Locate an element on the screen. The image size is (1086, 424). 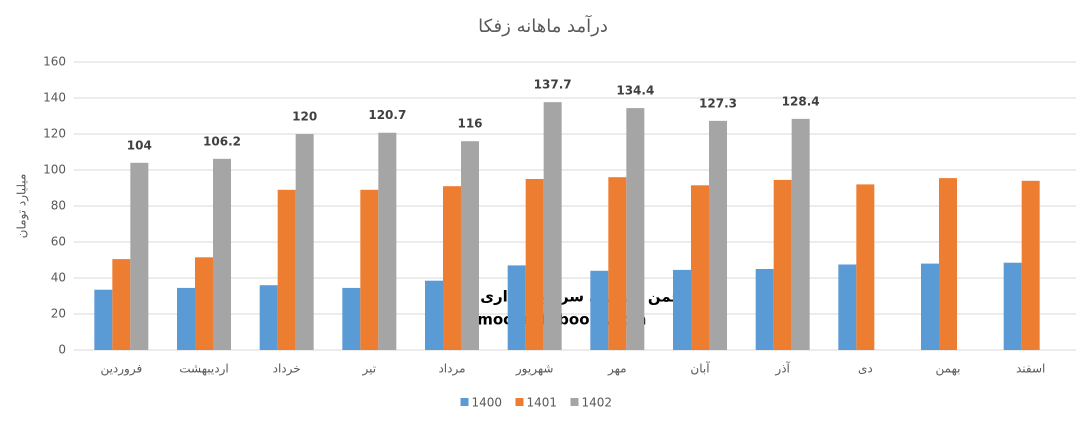
x-tick-label: آبان is located at coordinates (700, 368).